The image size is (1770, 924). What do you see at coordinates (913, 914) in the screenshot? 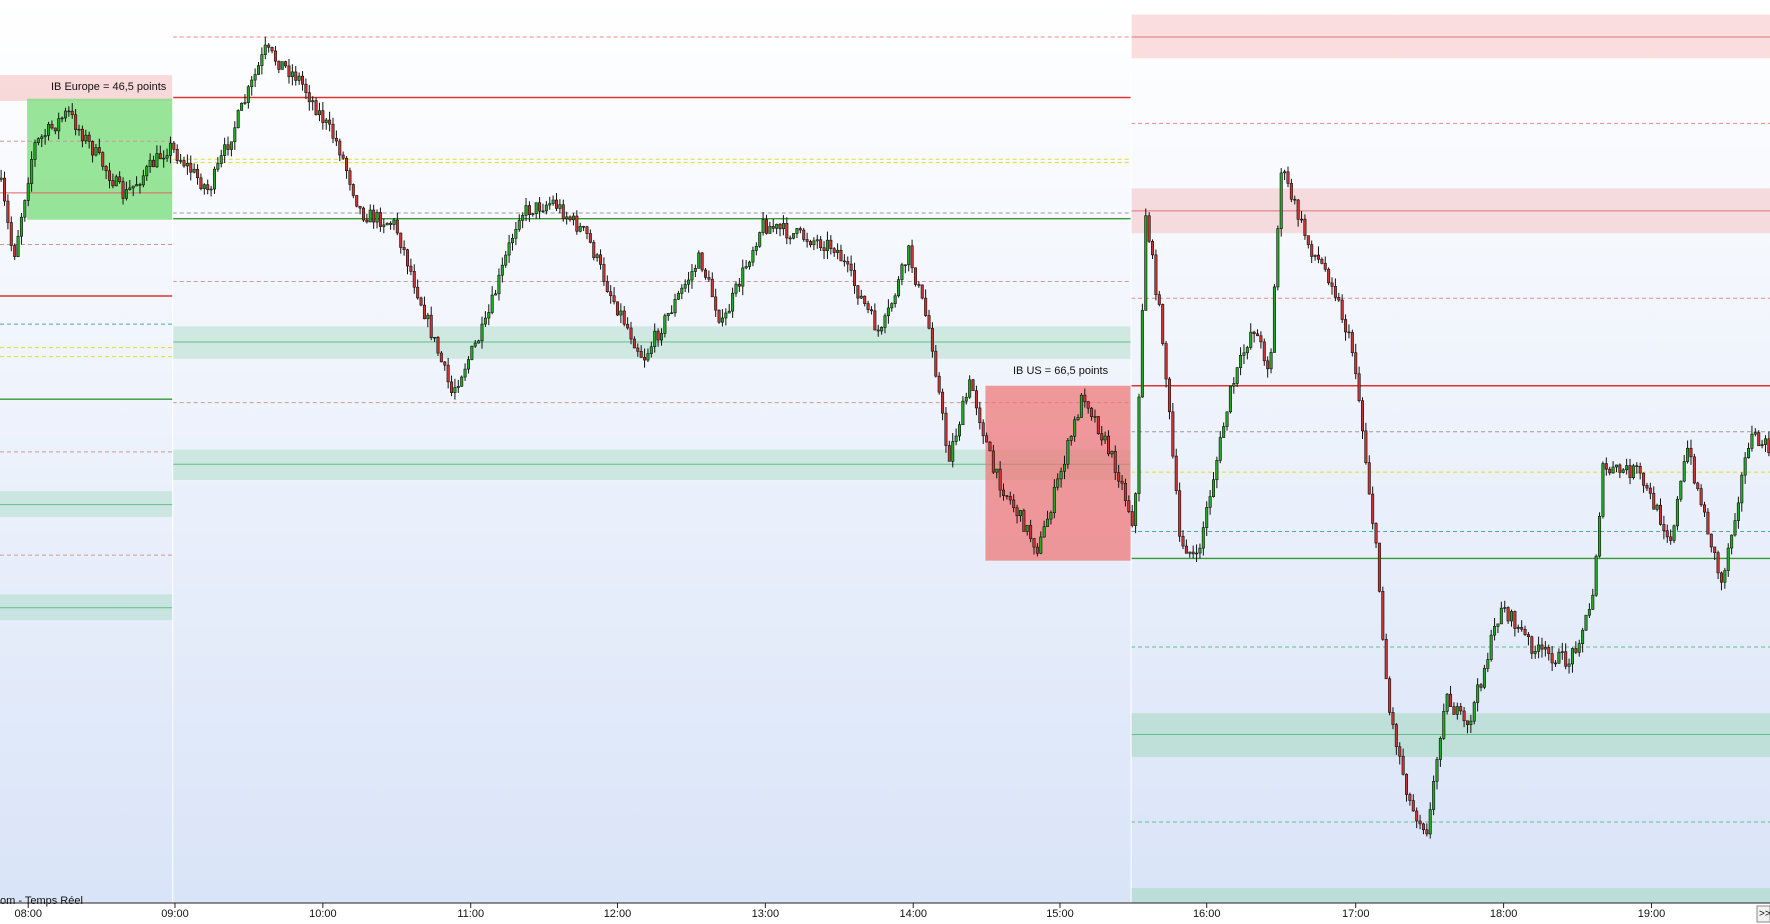
I see `time-label: 14:00` at bounding box center [913, 914].